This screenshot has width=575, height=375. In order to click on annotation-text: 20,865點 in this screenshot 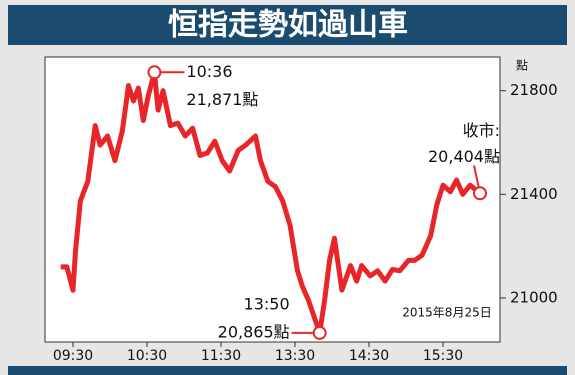, I will do `click(254, 331)`.